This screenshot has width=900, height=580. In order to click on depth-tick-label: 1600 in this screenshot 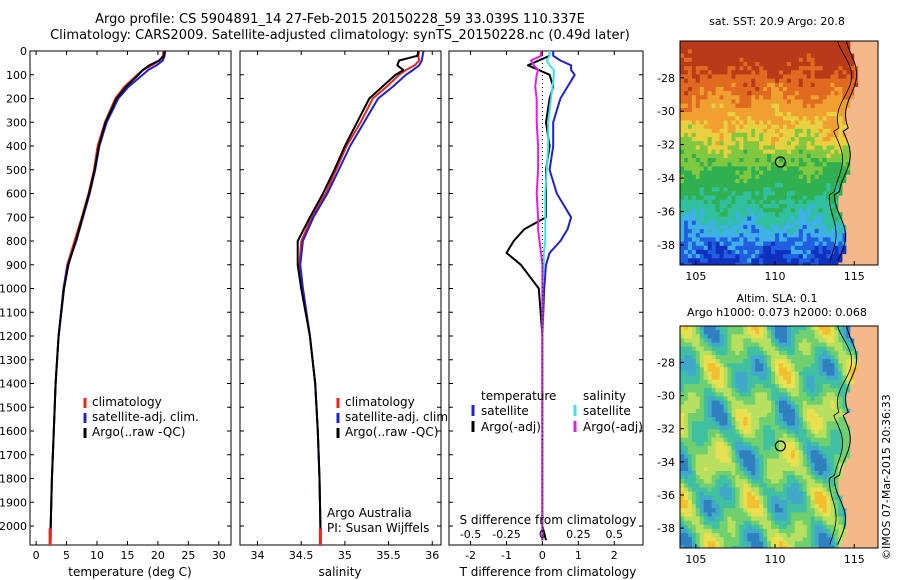, I will do `click(13, 431)`.